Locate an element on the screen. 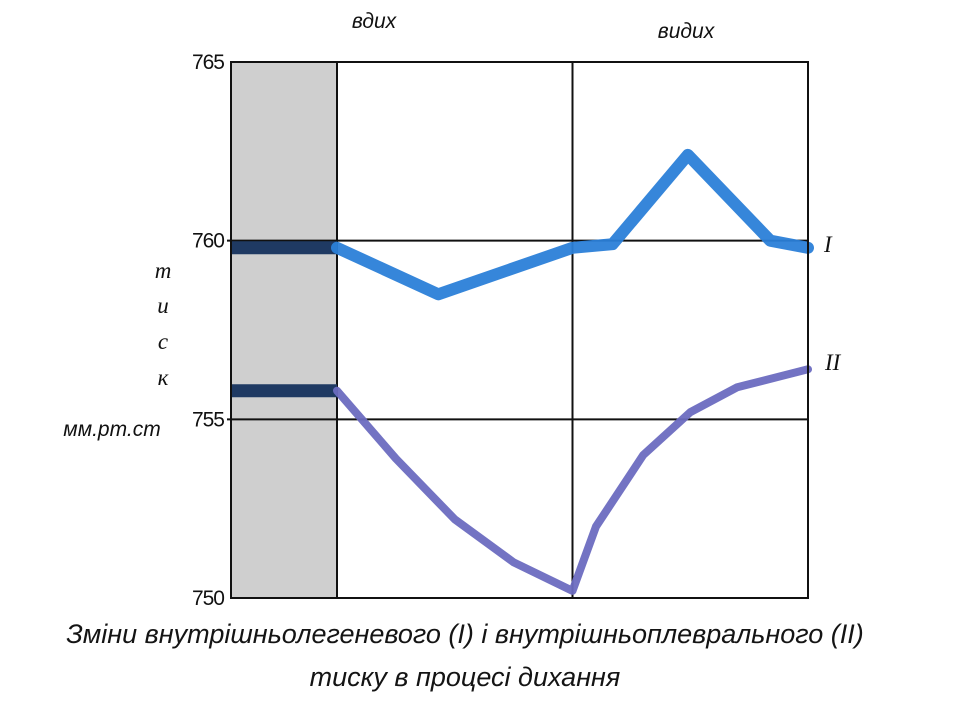 The height and width of the screenshot is (720, 960). y-tick-760: 760 is located at coordinates (208, 241).